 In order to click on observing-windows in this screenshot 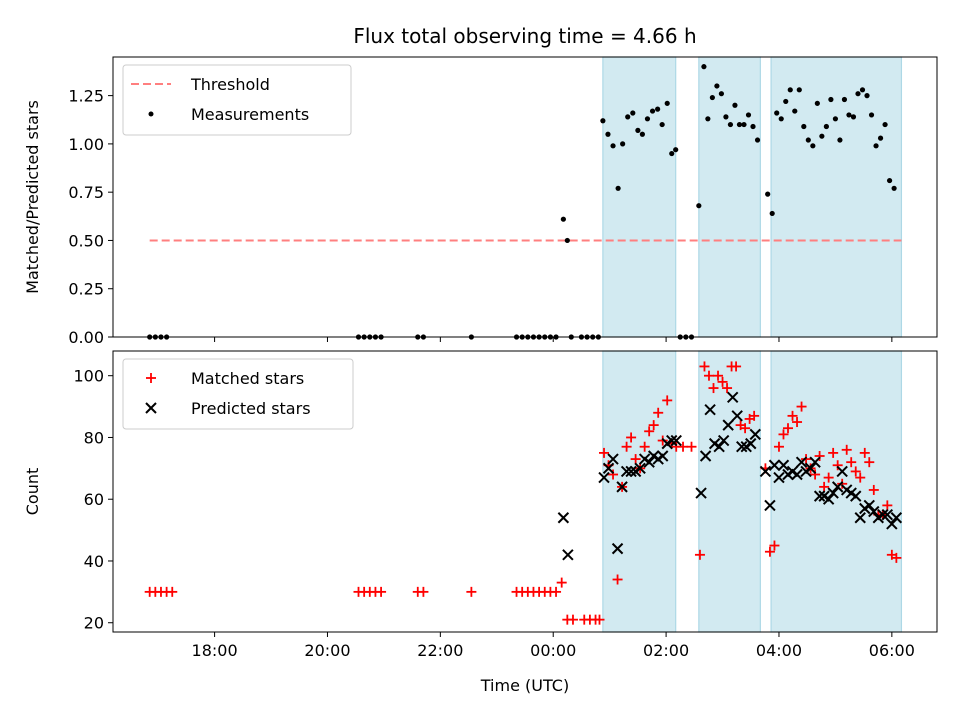, I will do `click(752, 197)`.